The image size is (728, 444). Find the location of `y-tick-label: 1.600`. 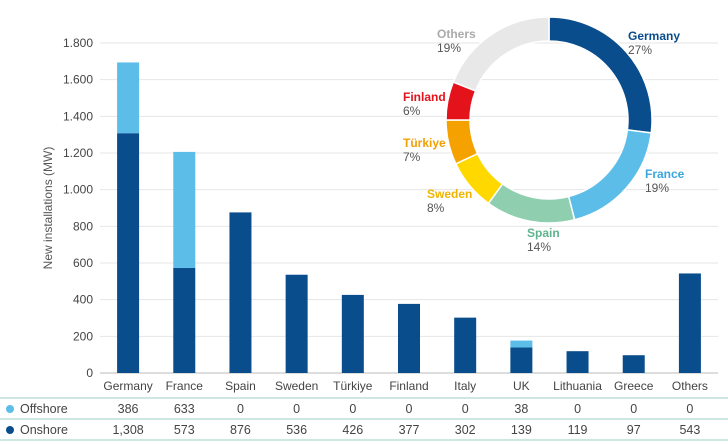

y-tick-label: 1.600 is located at coordinates (78, 80).